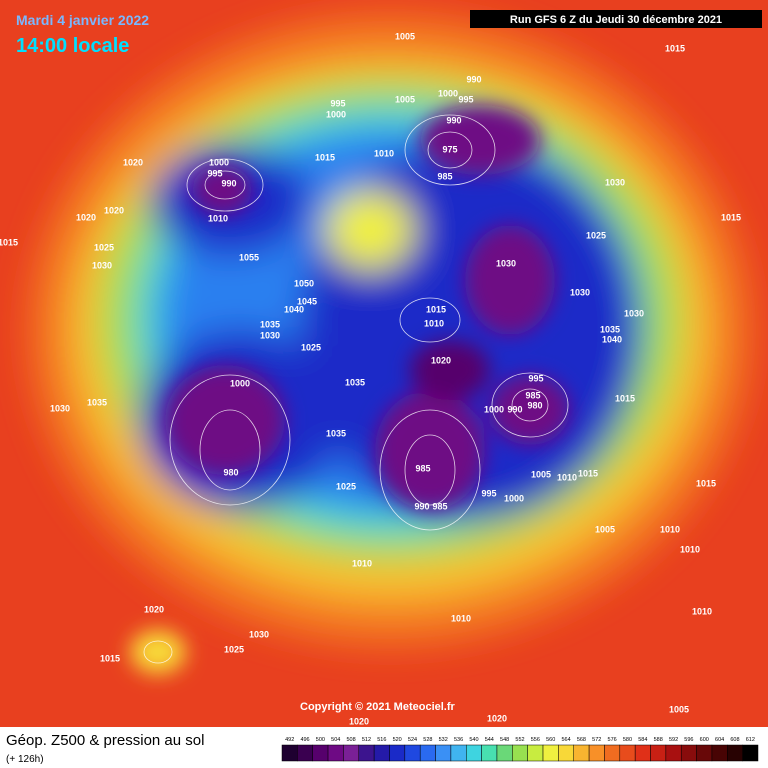 This screenshot has width=768, height=768. I want to click on scale-label: 552, so click(519, 740).